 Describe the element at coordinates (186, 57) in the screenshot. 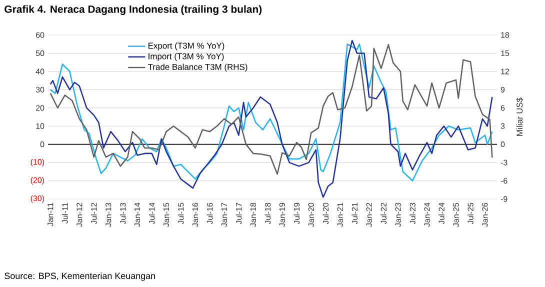

I see `legend-label: Import (T3M % YoY)` at that location.